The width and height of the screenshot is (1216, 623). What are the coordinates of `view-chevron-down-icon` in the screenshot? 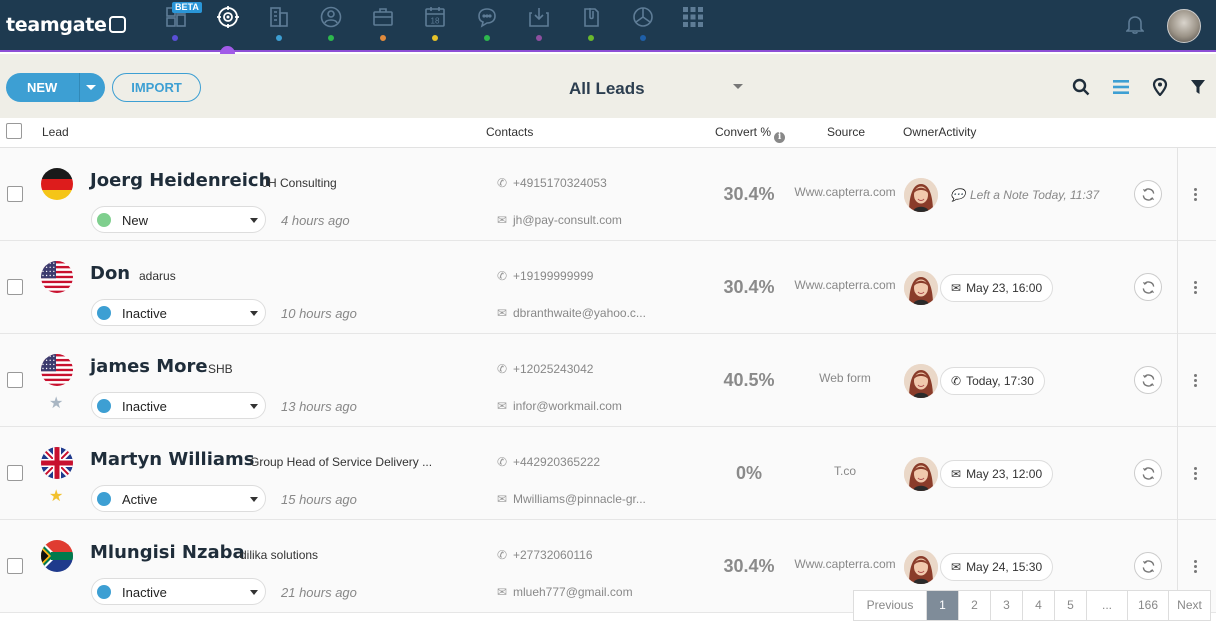 It's located at (738, 86).